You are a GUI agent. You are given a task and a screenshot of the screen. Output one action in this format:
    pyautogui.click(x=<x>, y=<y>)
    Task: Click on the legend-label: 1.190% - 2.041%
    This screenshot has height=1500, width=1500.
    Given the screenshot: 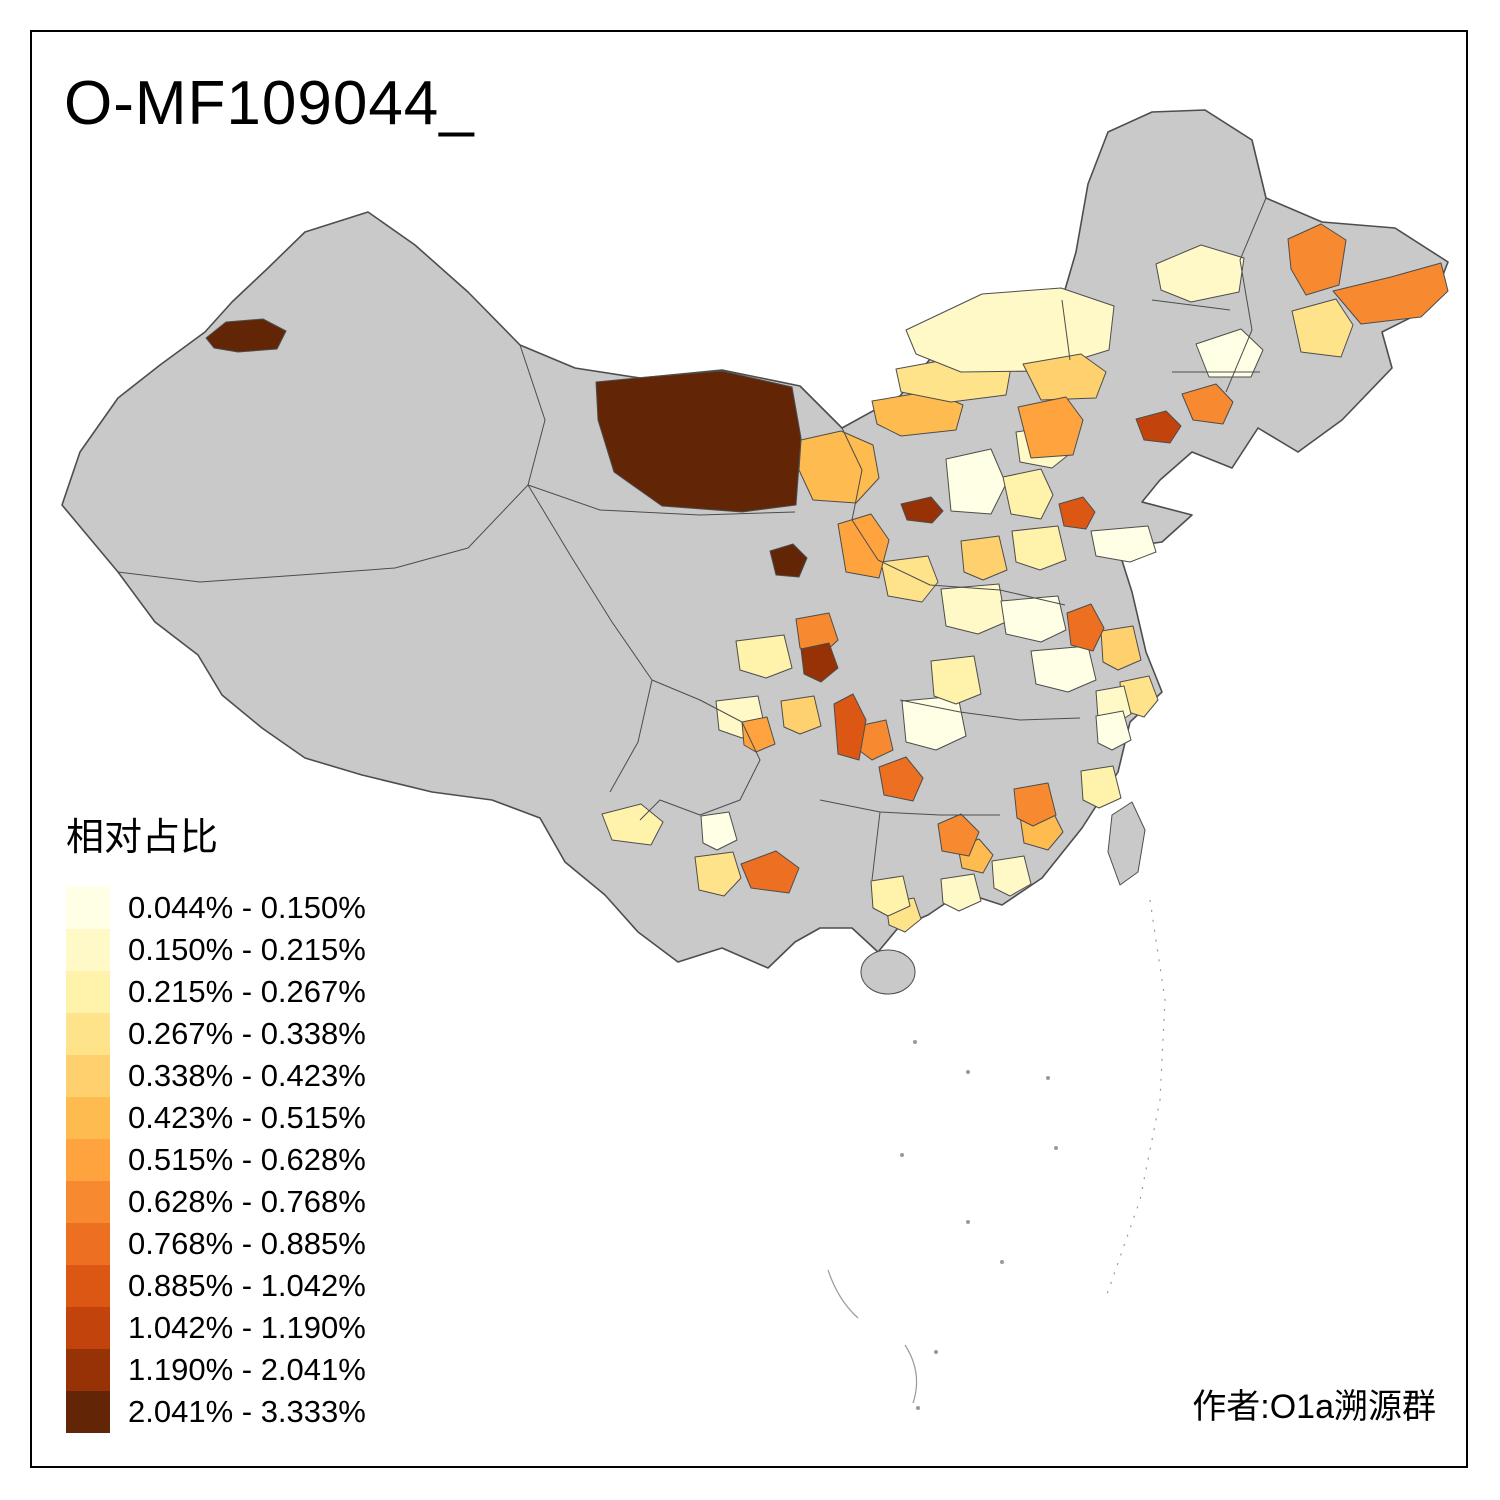 What is the action you would take?
    pyautogui.click(x=247, y=1369)
    